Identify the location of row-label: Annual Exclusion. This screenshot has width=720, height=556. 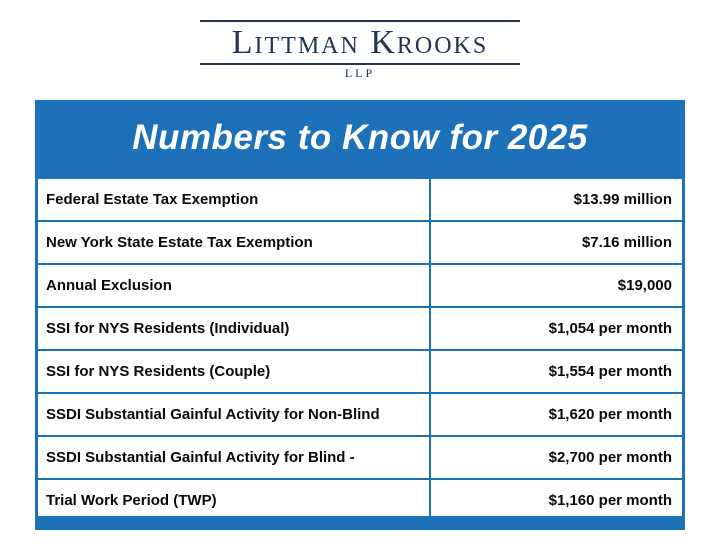
(234, 285).